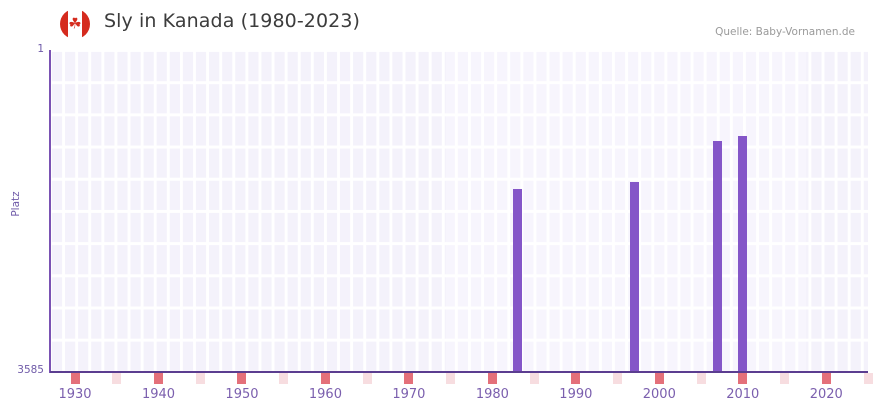 The width and height of the screenshot is (873, 412). What do you see at coordinates (30, 370) in the screenshot?
I see `y-axis-tick-bottom: 3585` at bounding box center [30, 370].